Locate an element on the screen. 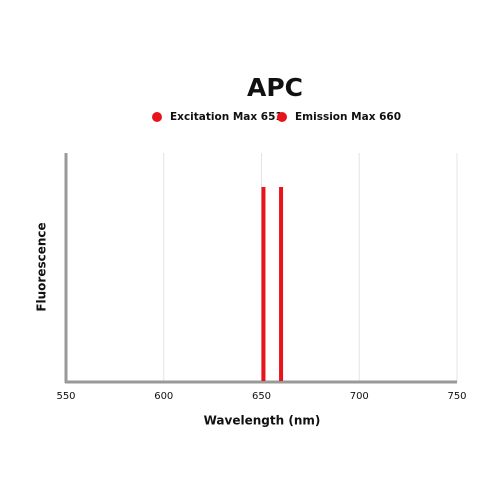 This screenshot has width=500, height=504. x-tick-label: 600 is located at coordinates (163, 396).